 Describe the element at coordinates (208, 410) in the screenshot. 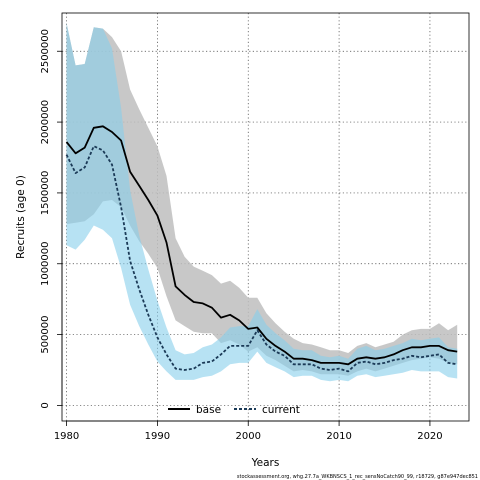

I see `legend-label-base: base` at that location.